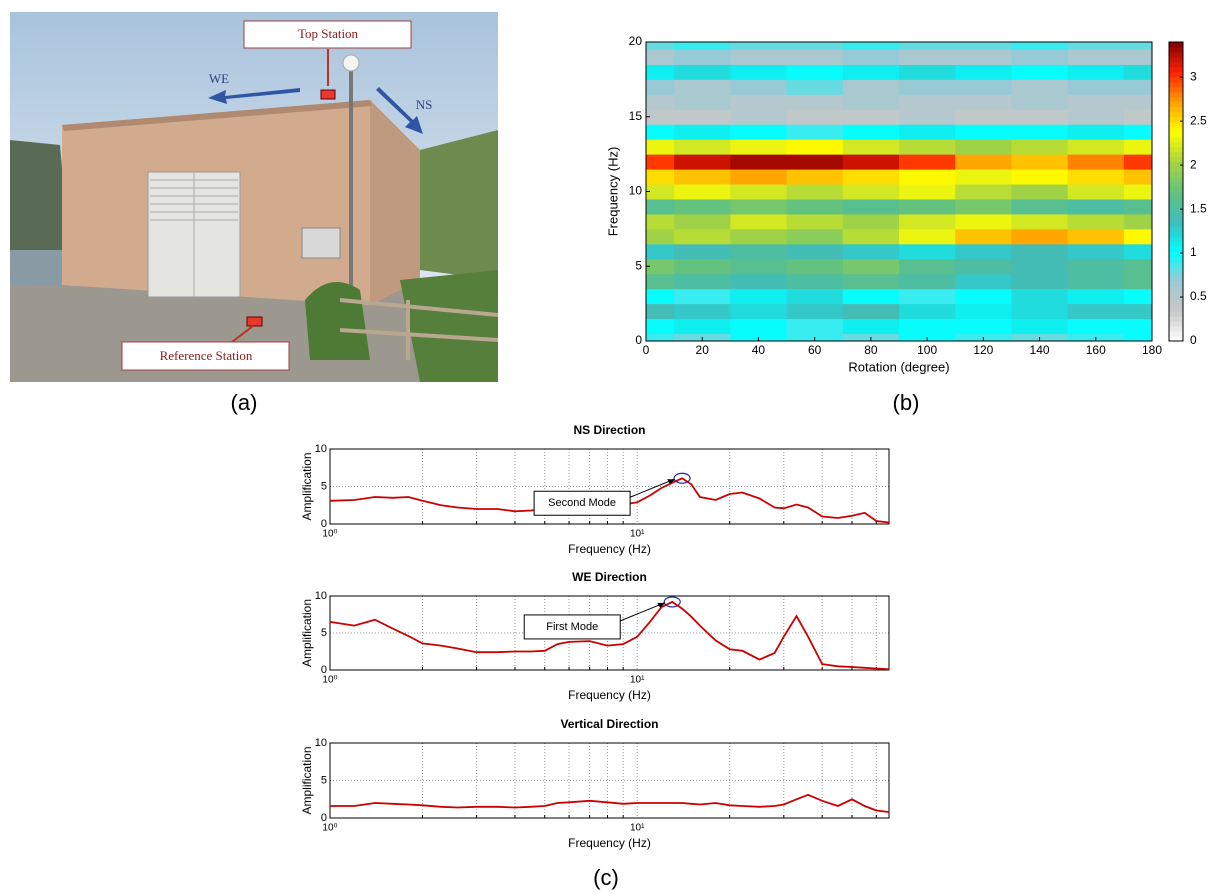 The width and height of the screenshot is (1209, 894). Describe the element at coordinates (1193, 76) in the screenshot. I see `colorbar-tick-label: 3` at that location.